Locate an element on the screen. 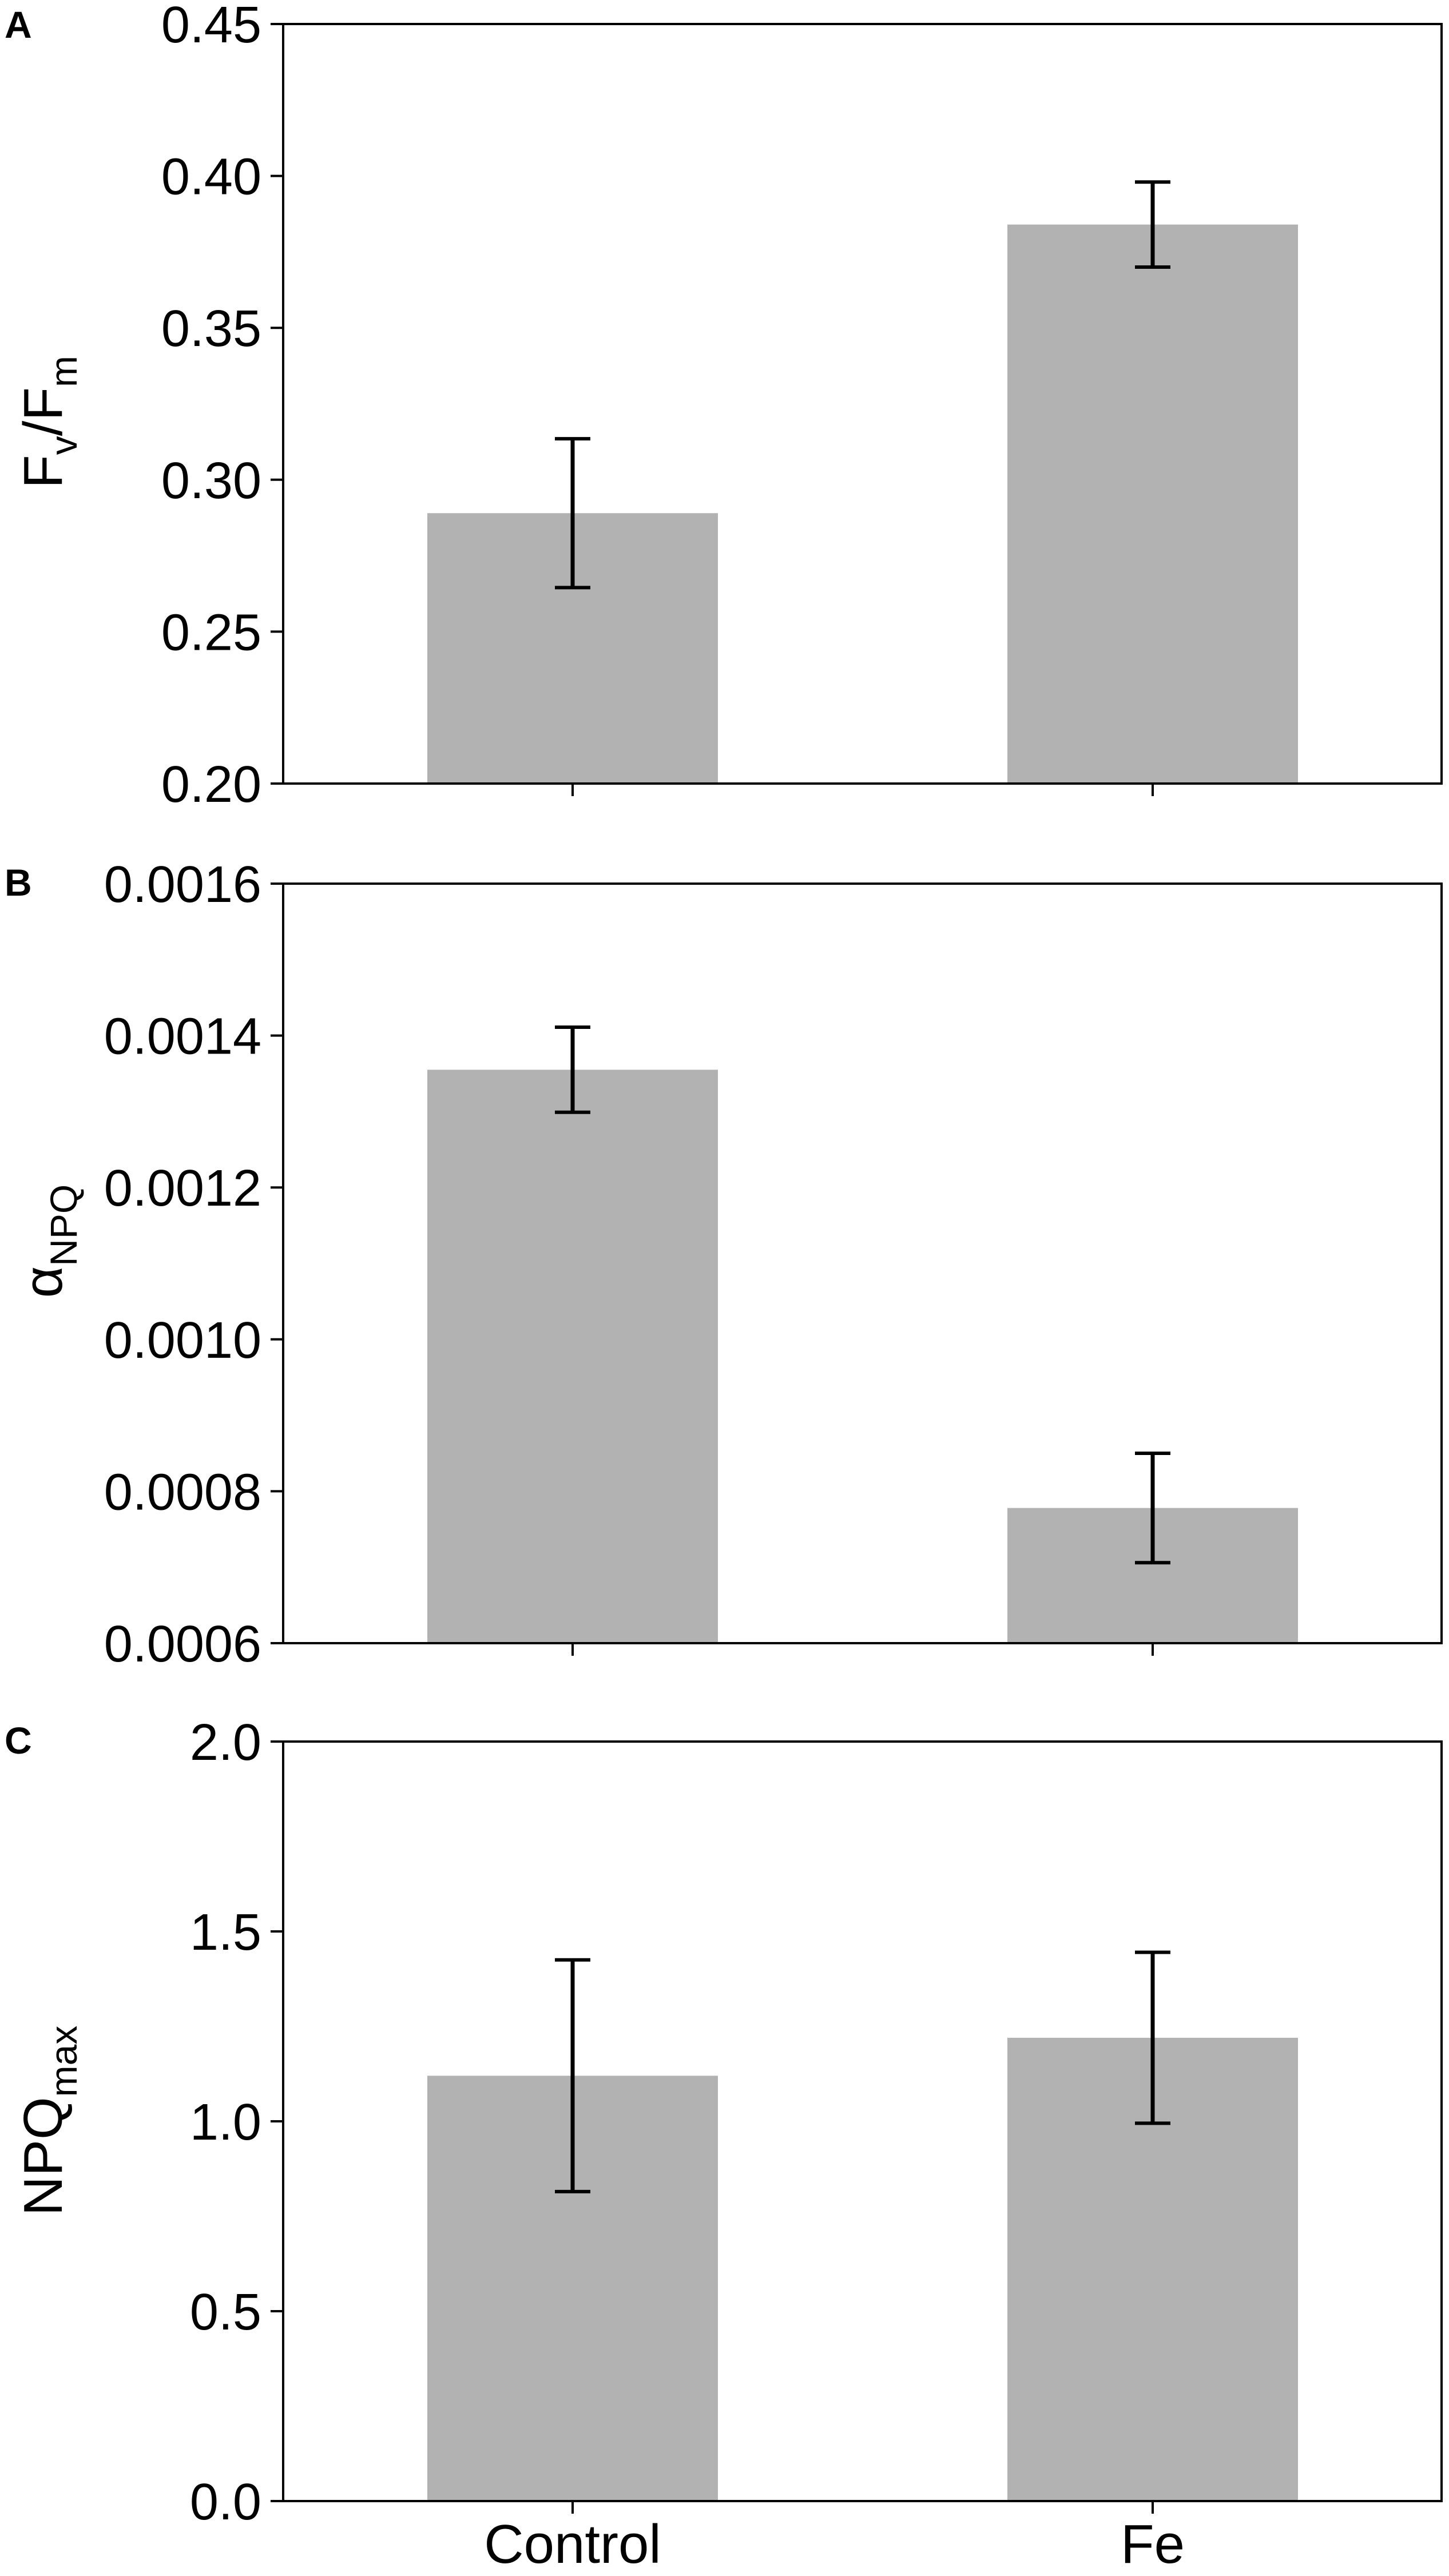 Image resolution: width=1449 pixels, height=2576 pixels. panel-b-y-axis-title: αNPQ is located at coordinates (49, 1241).